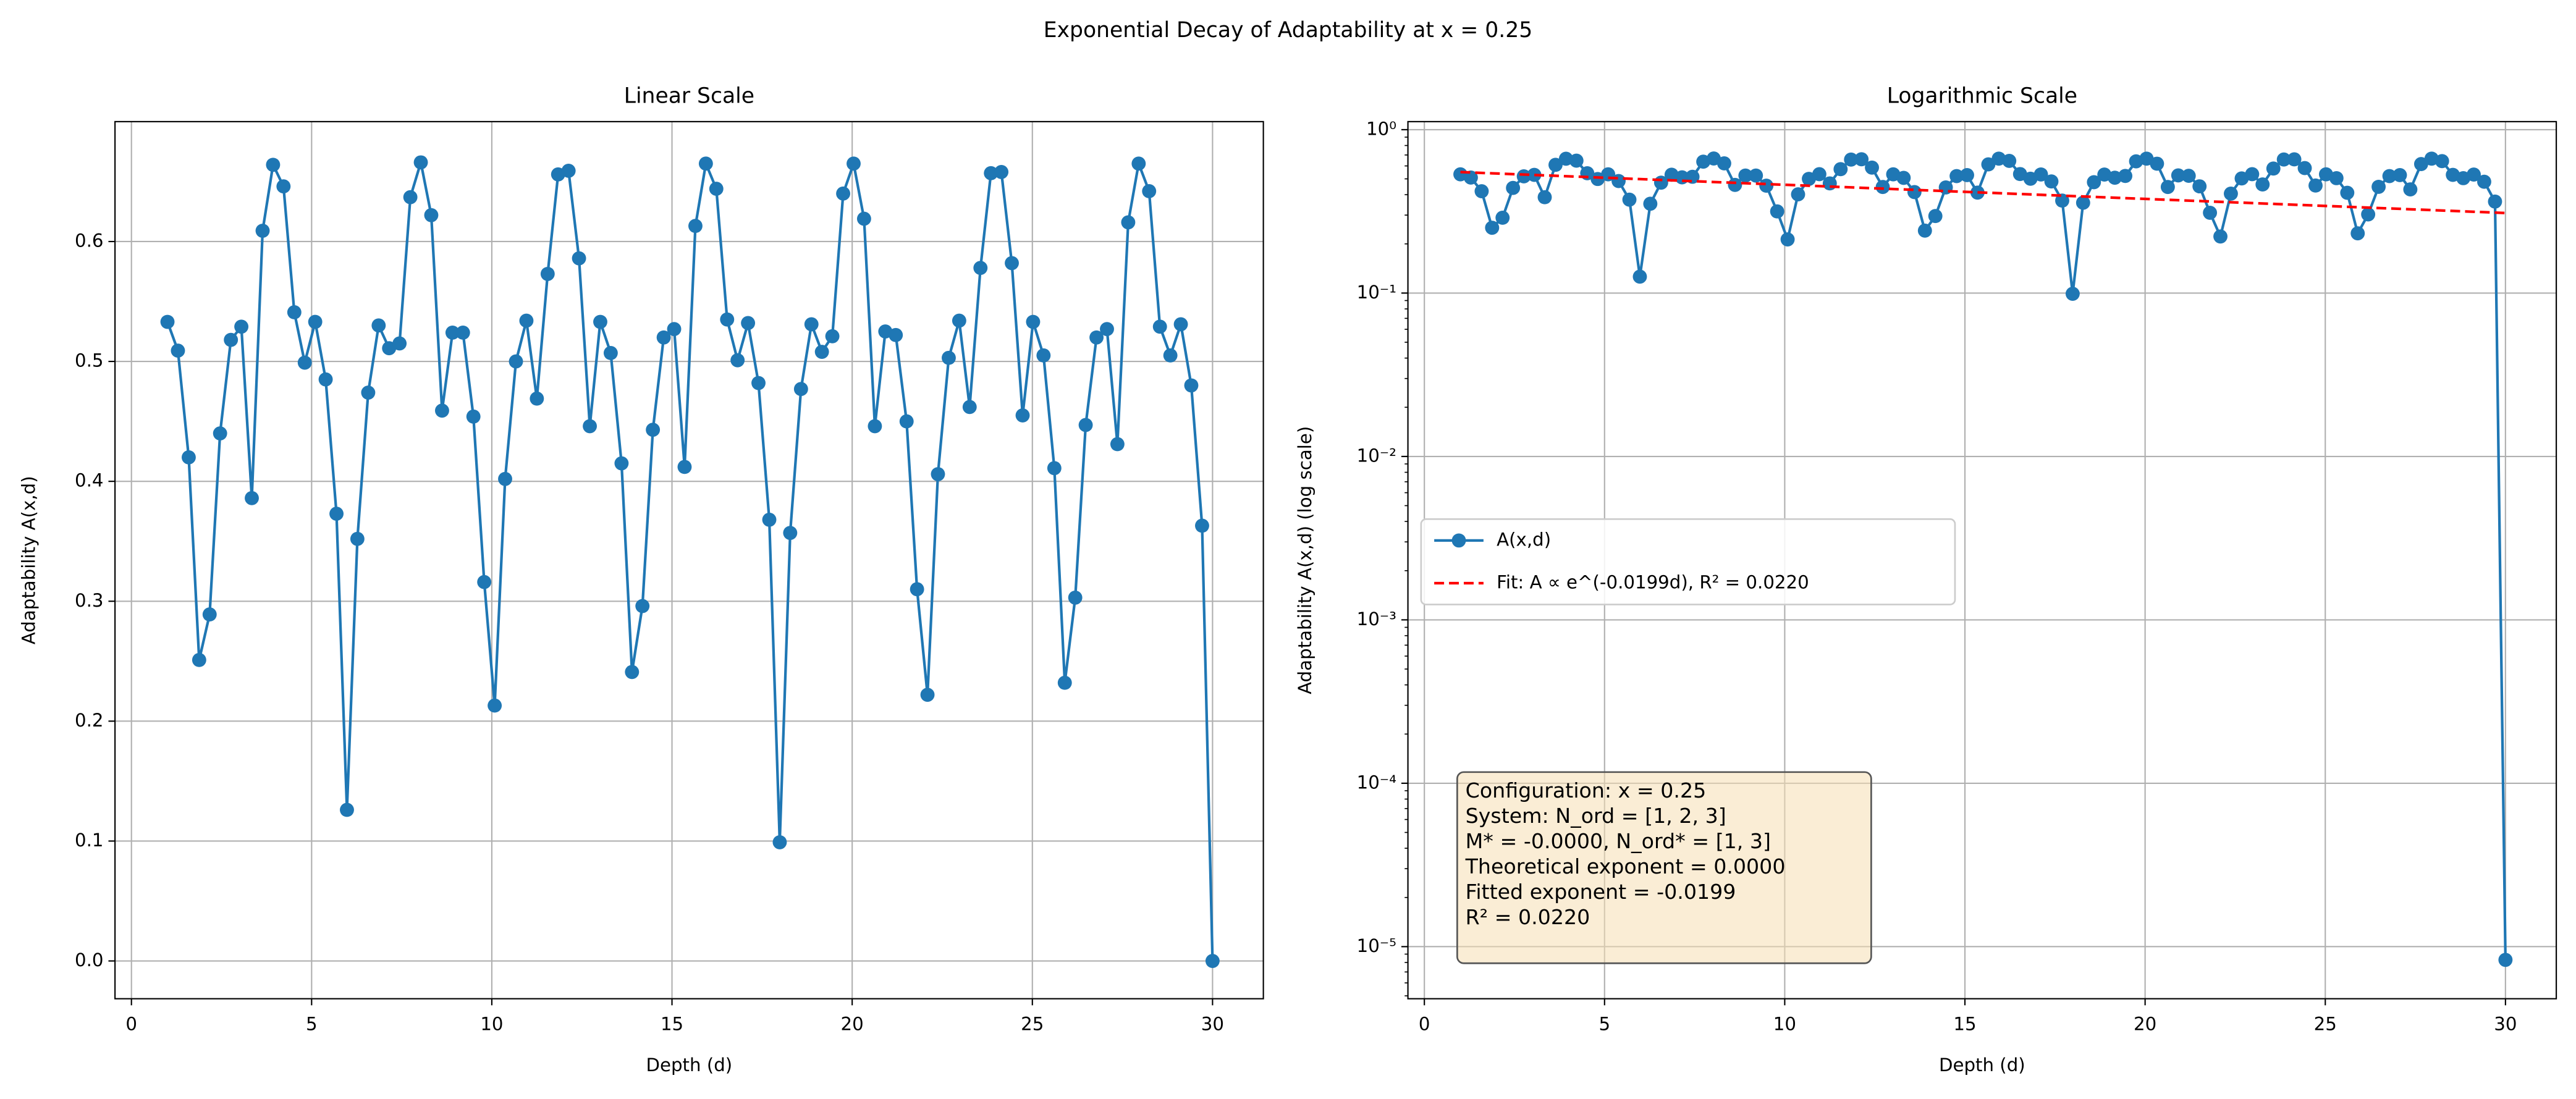 This screenshot has width=2576, height=1099. I want to click on annotation-box, so click(1664, 867).